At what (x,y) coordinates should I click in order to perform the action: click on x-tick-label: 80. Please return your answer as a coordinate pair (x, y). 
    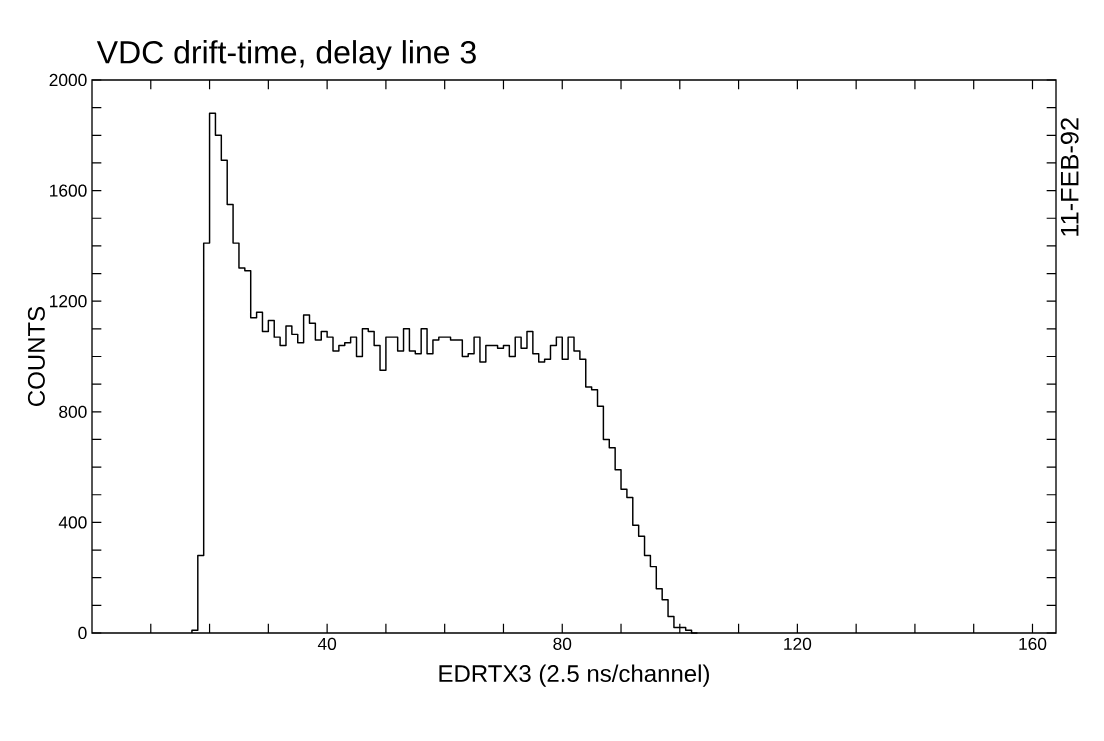
    Looking at the image, I should click on (562, 643).